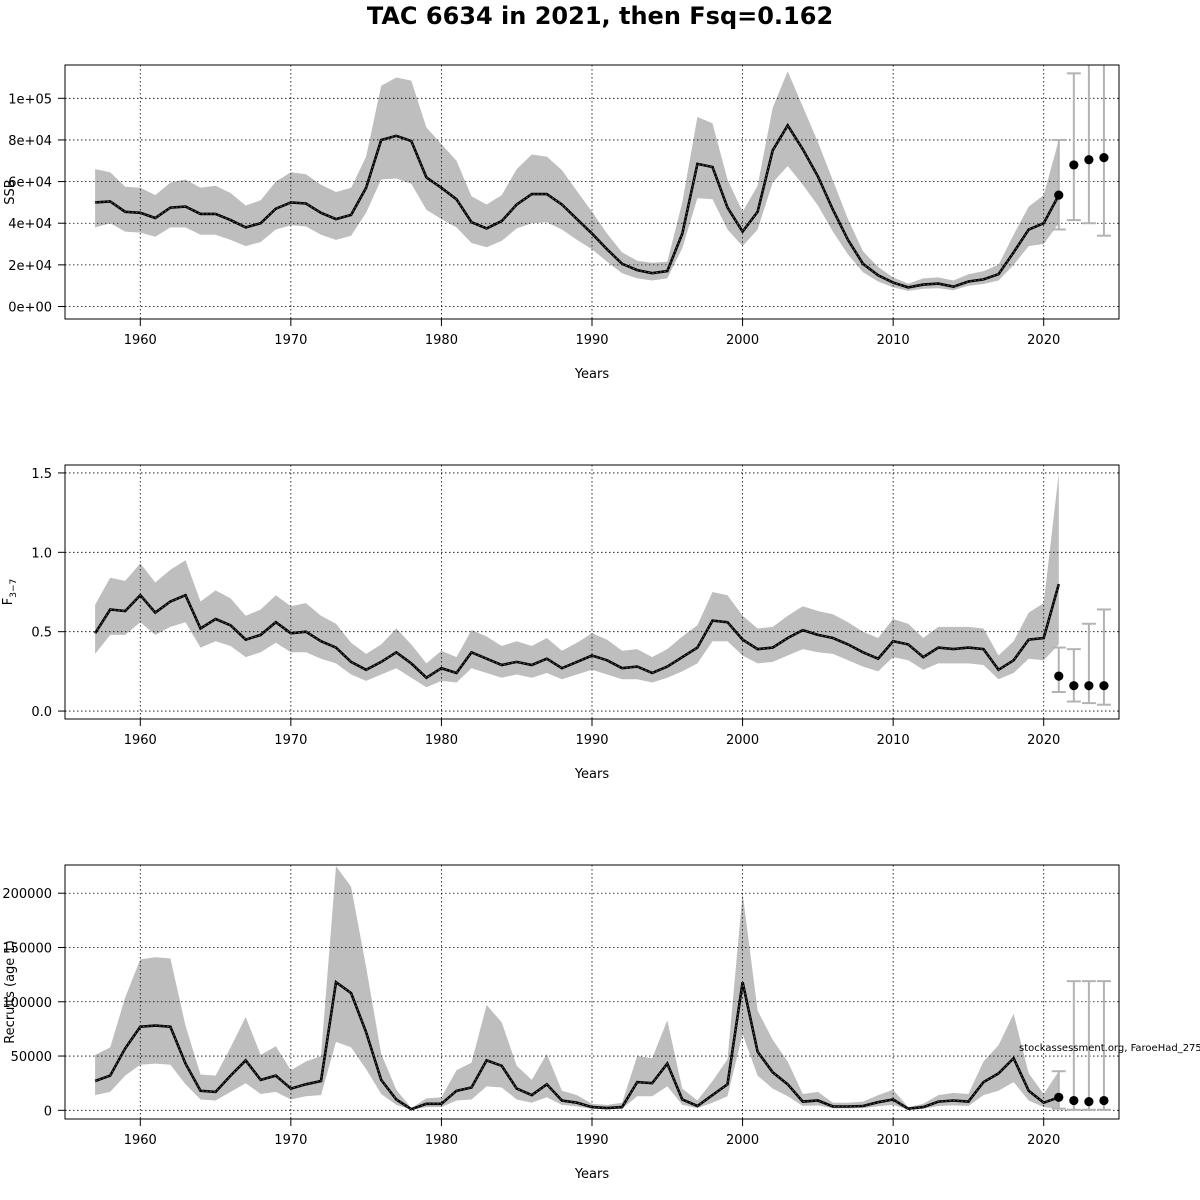  I want to click on chart-title: TAC 6634 in 2021, then Fsq=0.162, so click(600, 16).